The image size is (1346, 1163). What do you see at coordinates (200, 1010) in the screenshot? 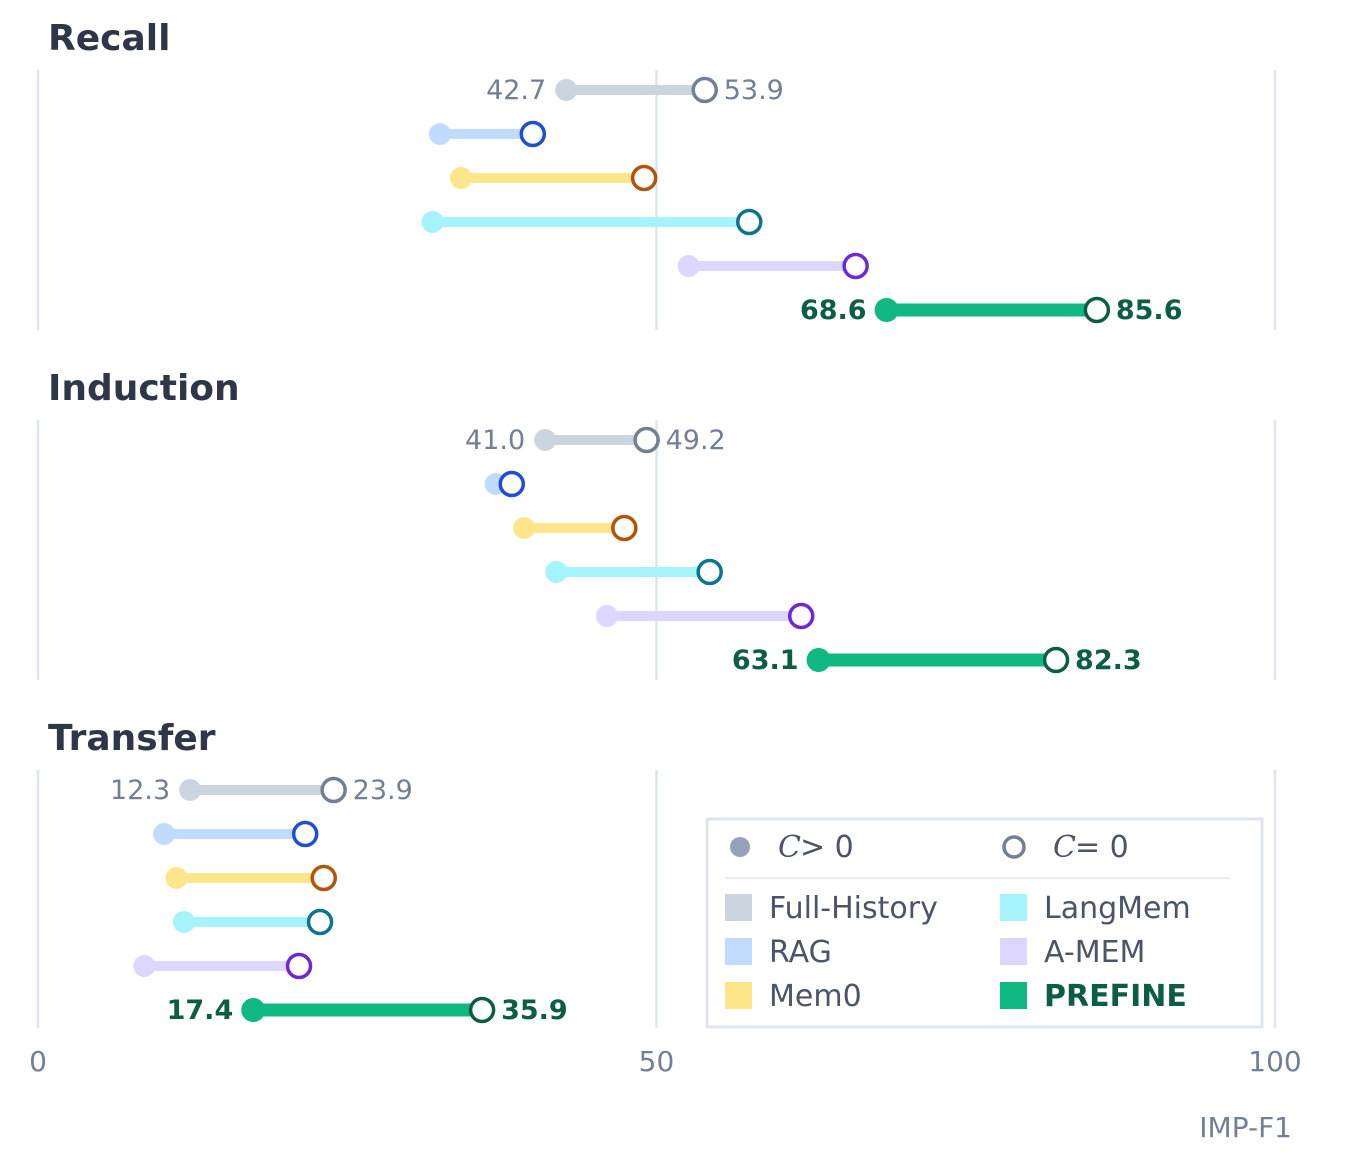
I see `data-label: 17.4` at bounding box center [200, 1010].